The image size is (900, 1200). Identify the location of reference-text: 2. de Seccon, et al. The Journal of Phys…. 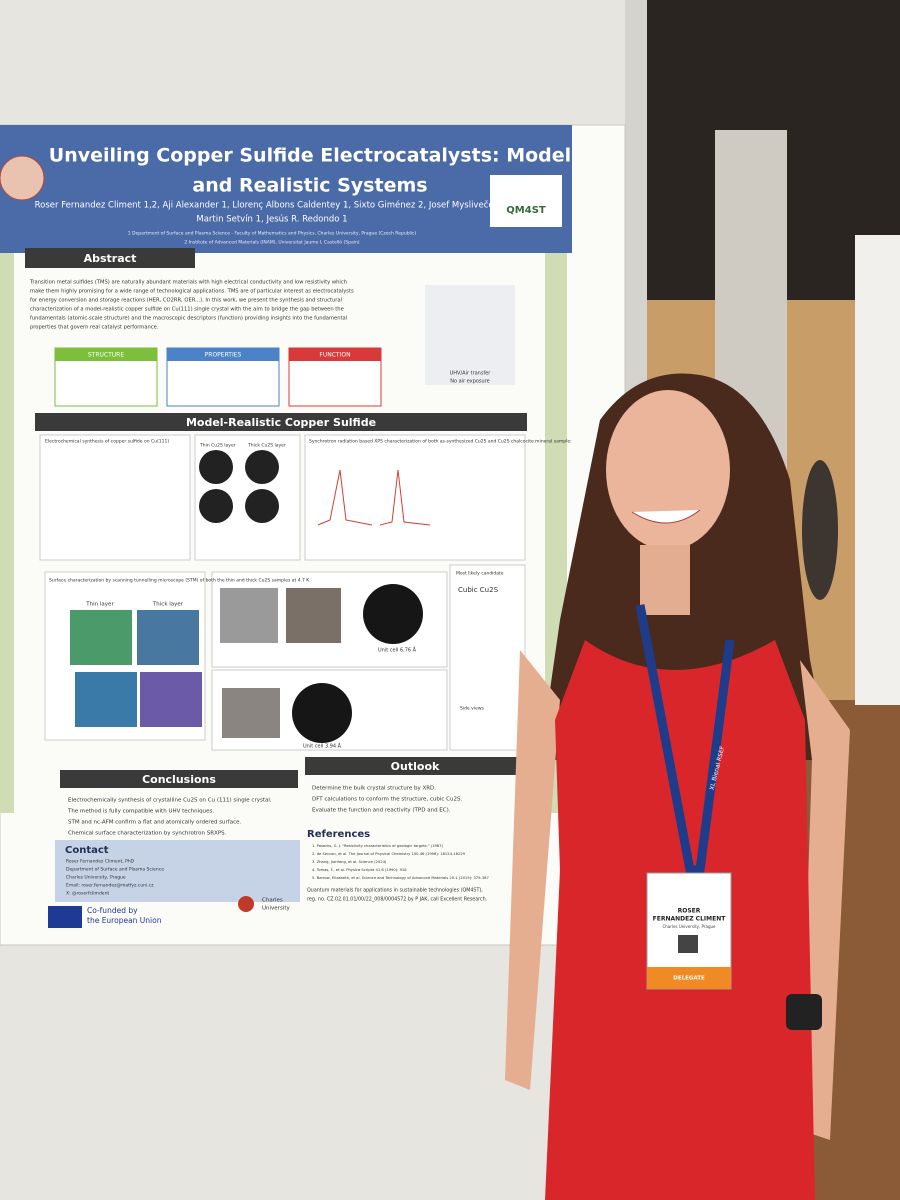
(389, 854).